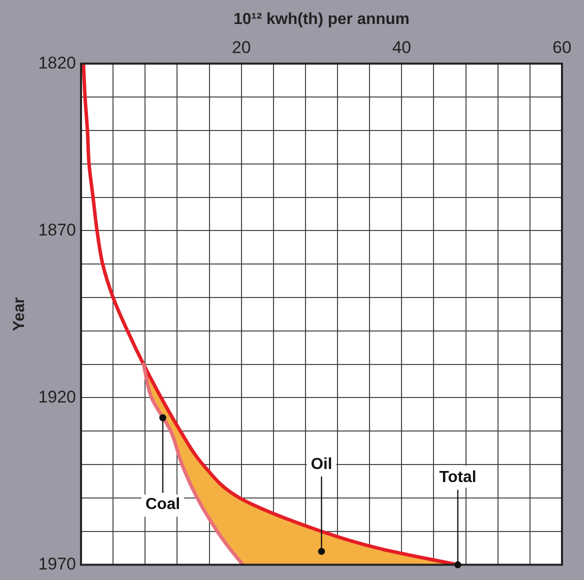  Describe the element at coordinates (57, 230) in the screenshot. I see `y-tick-label: 1870` at that location.